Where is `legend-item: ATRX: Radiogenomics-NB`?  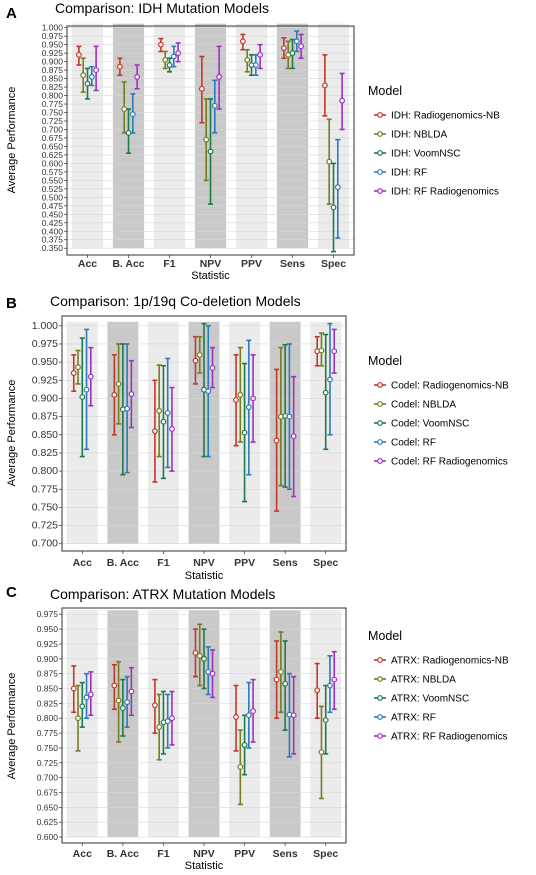
legend-item: ATRX: Radiogenomics-NB is located at coordinates (441, 661).